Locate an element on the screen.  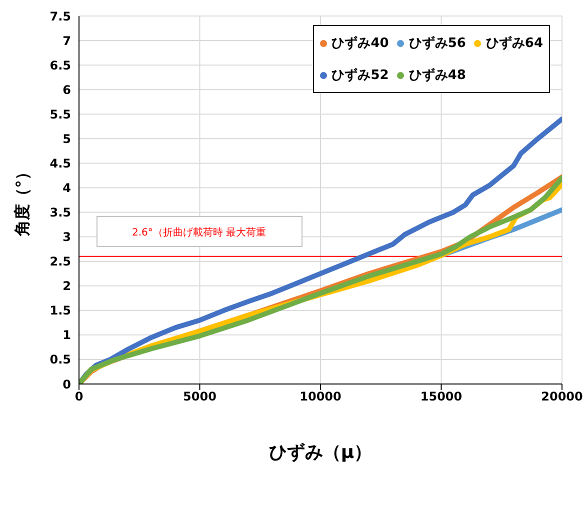
y-tick-label: 7.5 is located at coordinates (60, 16).